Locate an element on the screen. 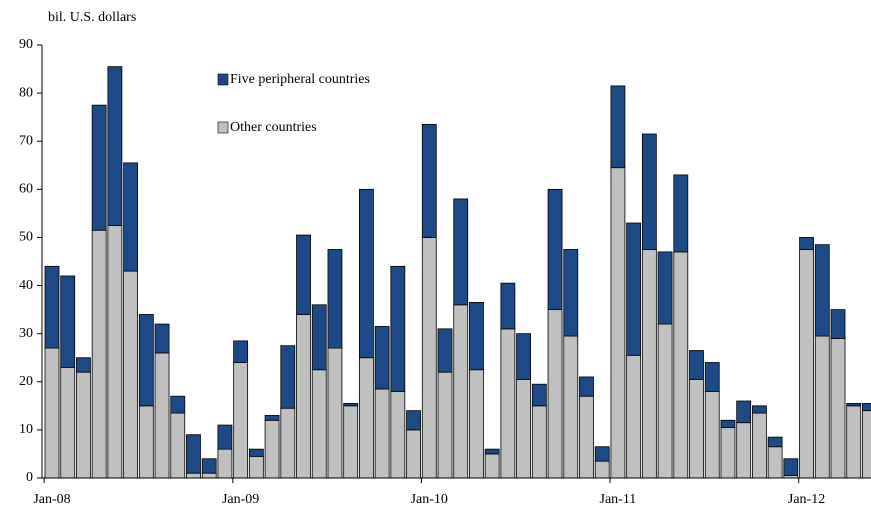 Image resolution: width=871 pixels, height=527 pixels. y-axis-label: bil. U.S. dollars is located at coordinates (92, 17).